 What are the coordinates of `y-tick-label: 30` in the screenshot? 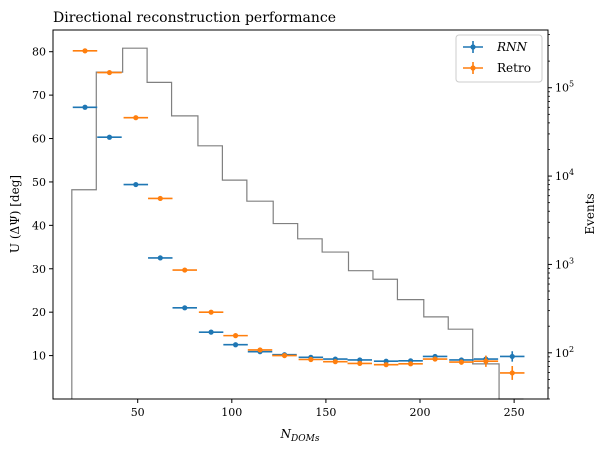 It's located at (39, 269).